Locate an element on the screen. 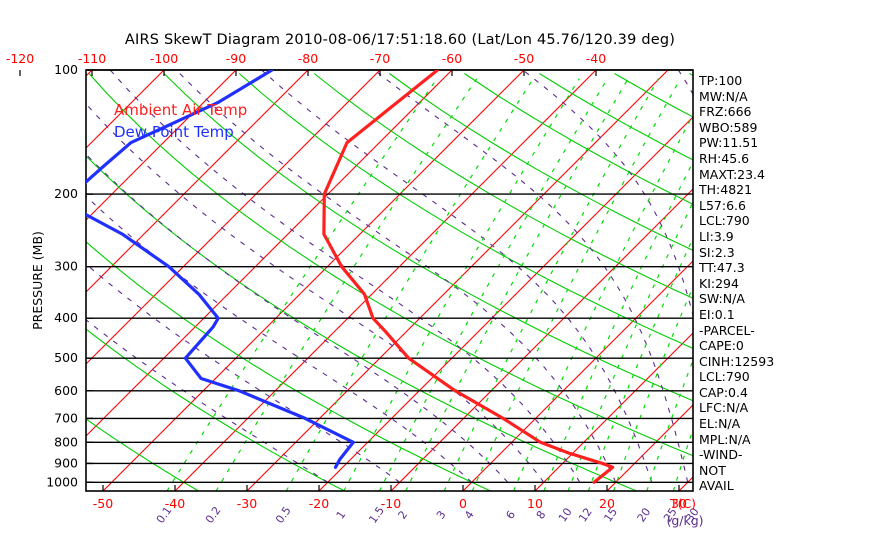  mixing-unit-label: (g/kg) is located at coordinates (684, 520).